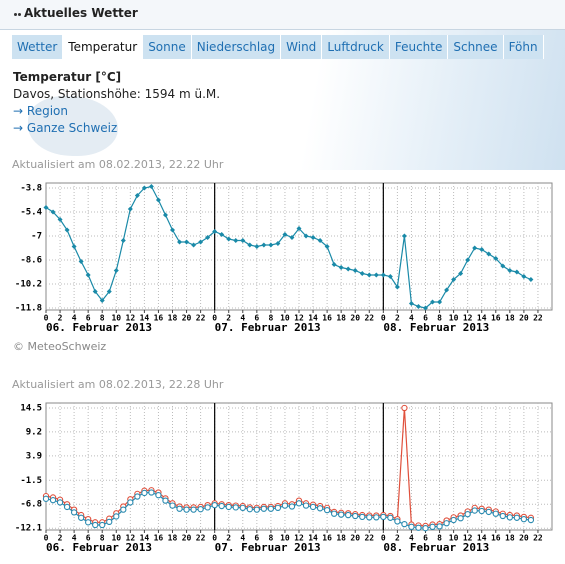 This screenshot has width=565, height=564. Describe the element at coordinates (436, 327) in the screenshot. I see `day-label: 08. Februar 2013` at that location.